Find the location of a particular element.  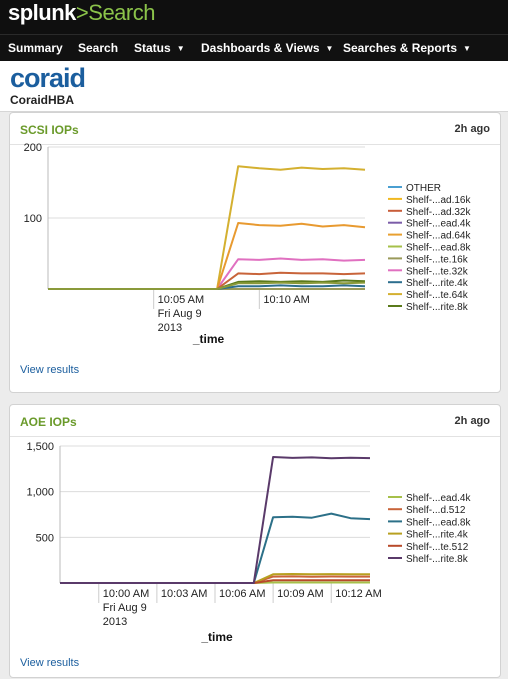

dashboard-title: CoraidHBA is located at coordinates (42, 100).